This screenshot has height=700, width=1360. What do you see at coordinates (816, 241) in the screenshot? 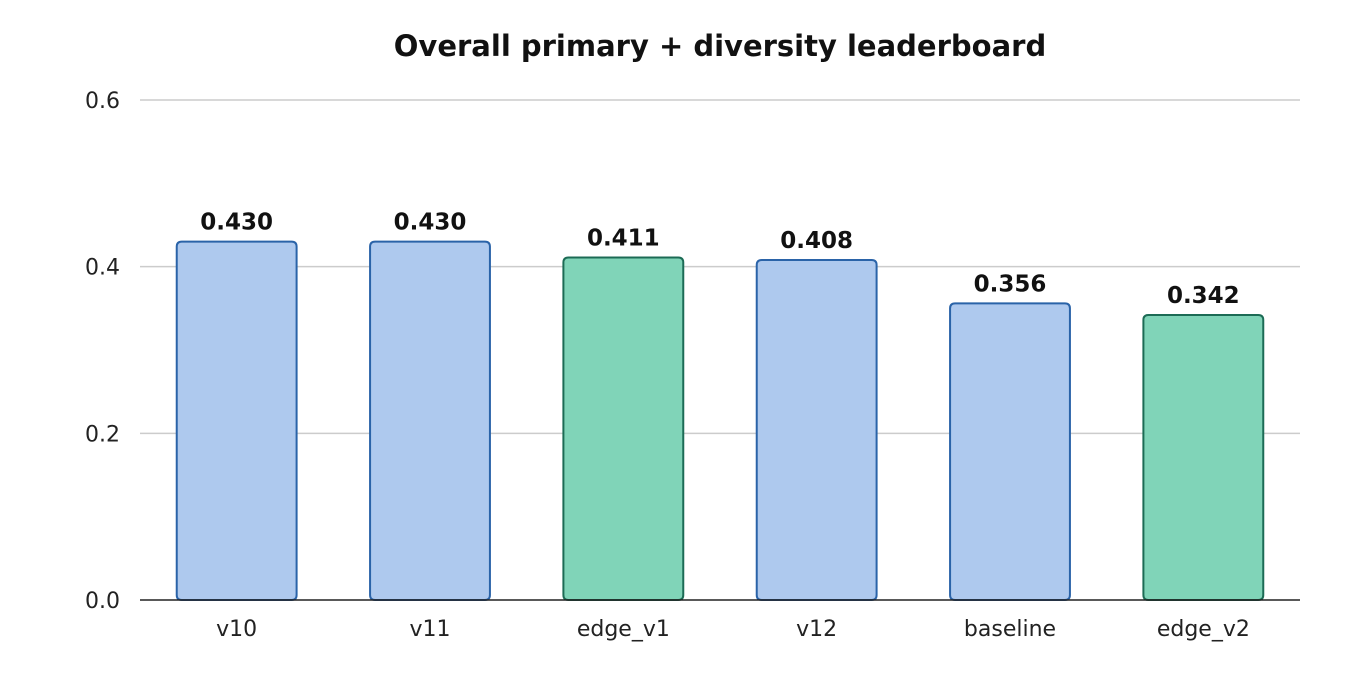
I see `value-label: 0.408` at bounding box center [816, 241].